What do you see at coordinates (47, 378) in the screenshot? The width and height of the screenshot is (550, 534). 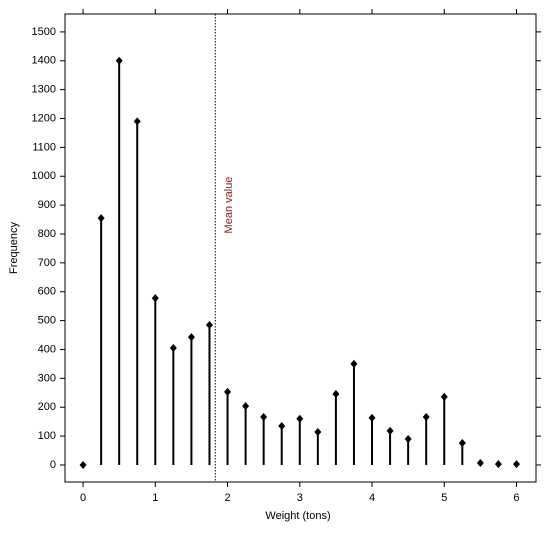 I see `y-tick-label: 300` at bounding box center [47, 378].